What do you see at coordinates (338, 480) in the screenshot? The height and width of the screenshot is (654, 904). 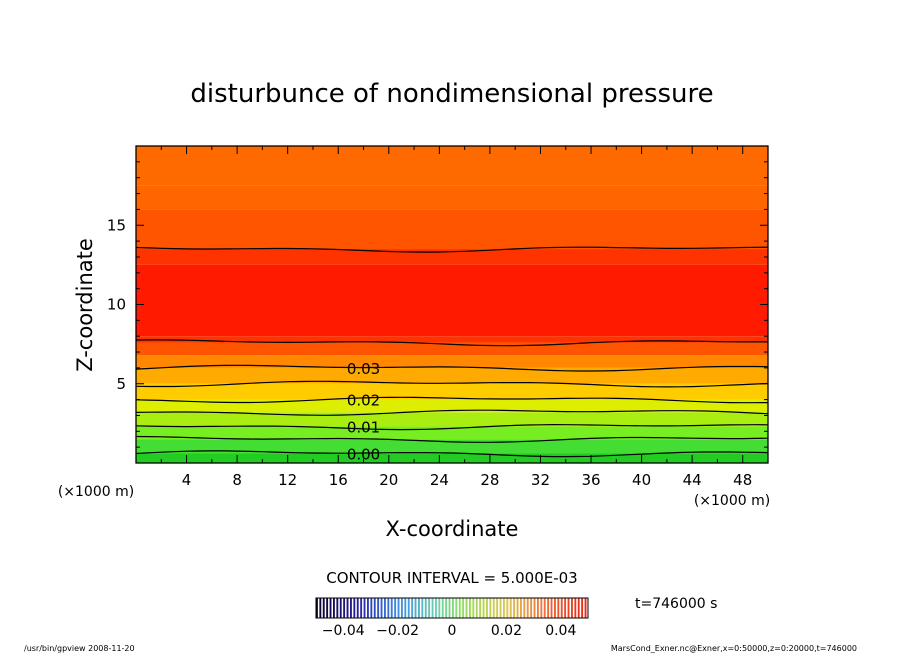 I see `x-tick-label-16: 16` at bounding box center [338, 480].